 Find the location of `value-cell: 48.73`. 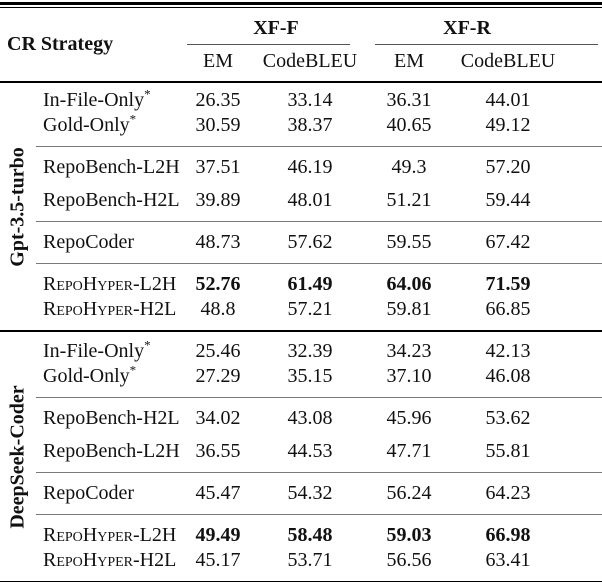

value-cell: 48.73 is located at coordinates (218, 242).